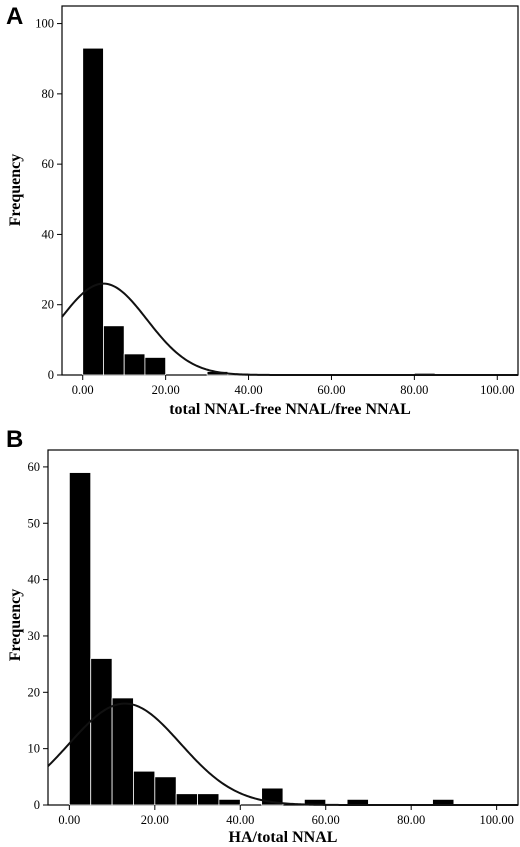 Image resolution: width=520 pixels, height=847 pixels. Describe the element at coordinates (15, 190) in the screenshot. I see `panel-a-y-axis-title: Frequency` at that location.